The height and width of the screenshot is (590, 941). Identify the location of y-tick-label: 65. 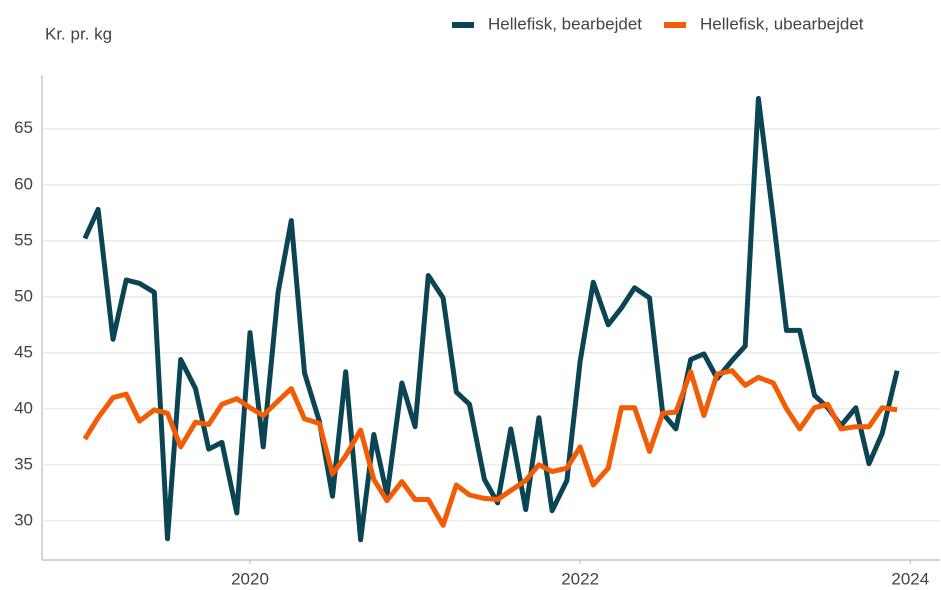
(23, 127).